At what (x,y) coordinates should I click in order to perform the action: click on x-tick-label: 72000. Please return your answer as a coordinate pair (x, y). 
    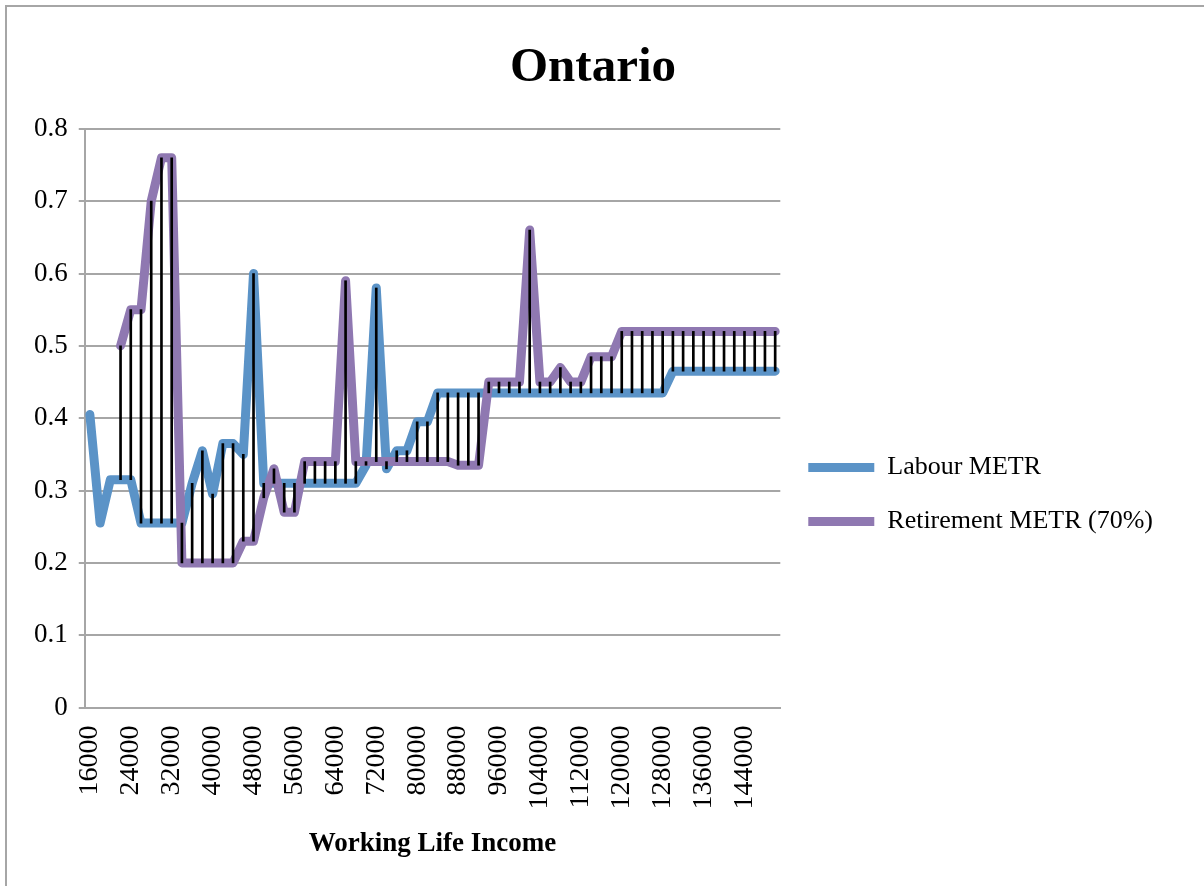
    Looking at the image, I should click on (374, 760).